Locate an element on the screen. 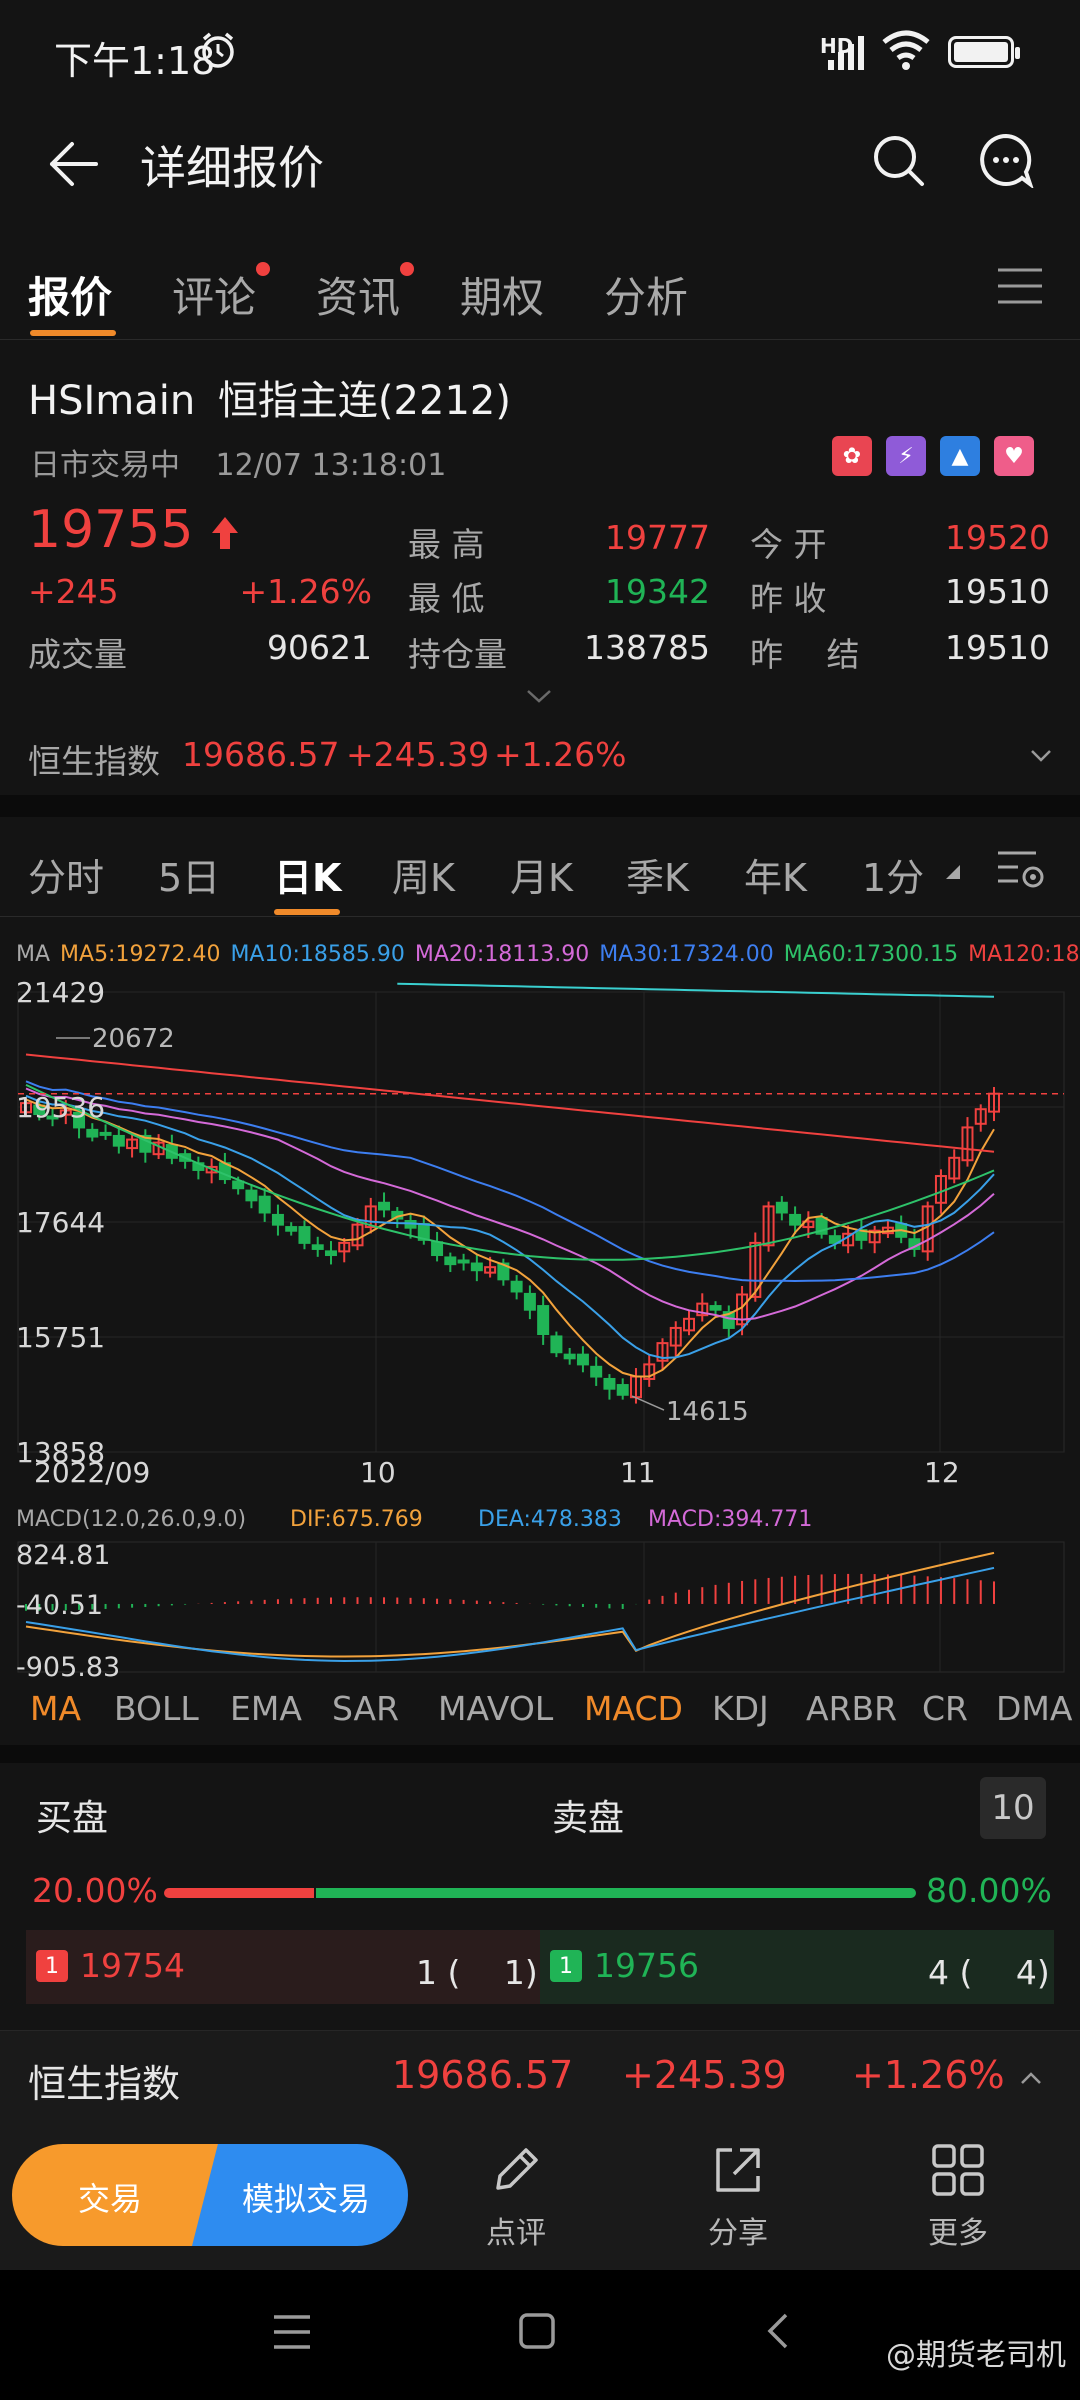  status-bar: 下午1:18 HD is located at coordinates (540, 55).